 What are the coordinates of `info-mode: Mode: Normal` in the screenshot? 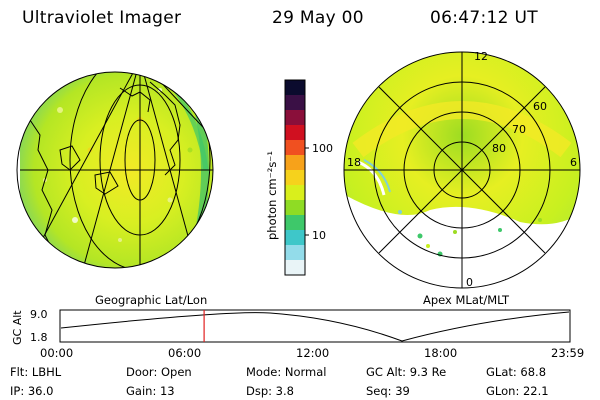 It's located at (286, 372).